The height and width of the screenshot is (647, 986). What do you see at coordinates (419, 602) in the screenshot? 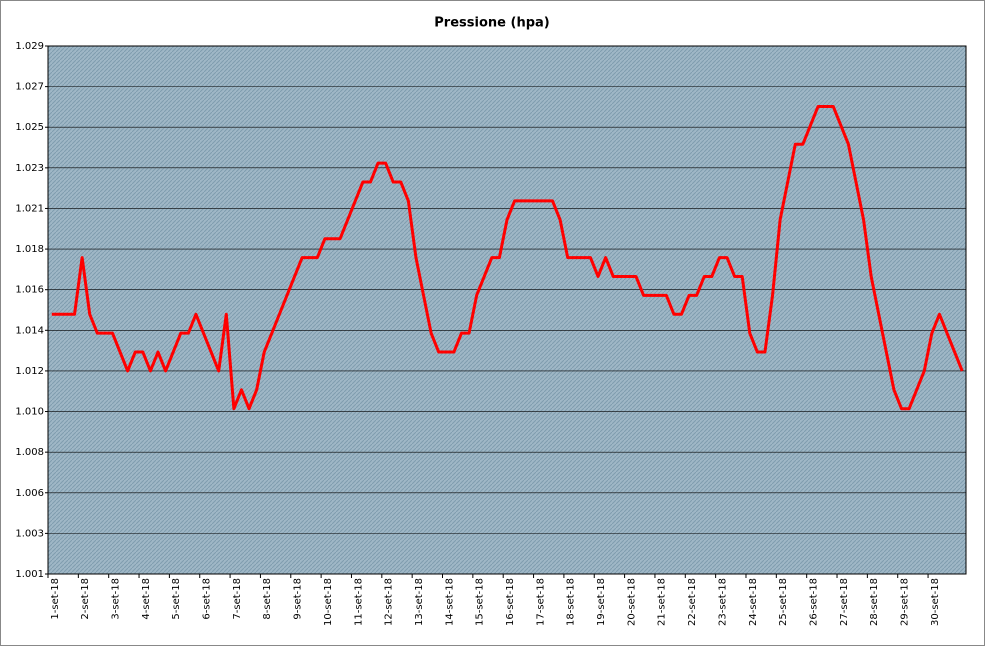
I see `x-tick-label: 13-set-18` at bounding box center [419, 602].